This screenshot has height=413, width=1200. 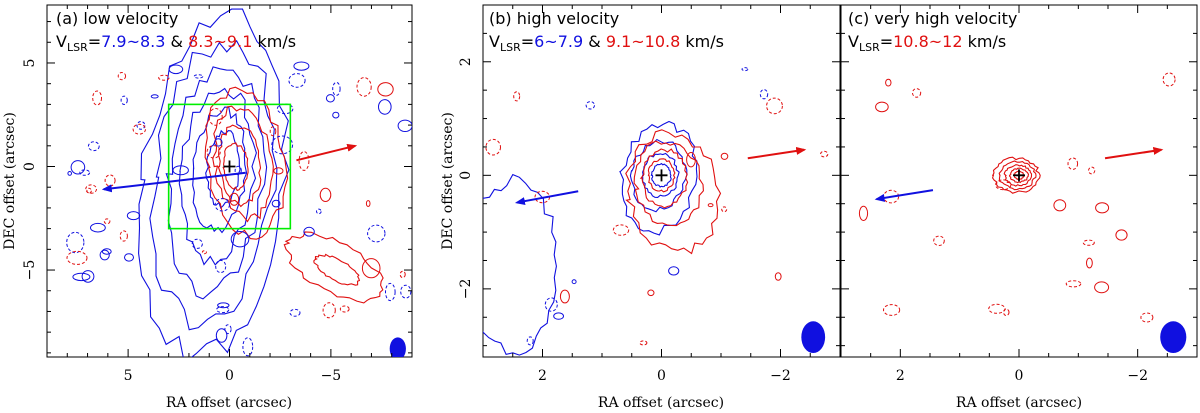 I want to click on zoom-box, so click(x=229, y=166).